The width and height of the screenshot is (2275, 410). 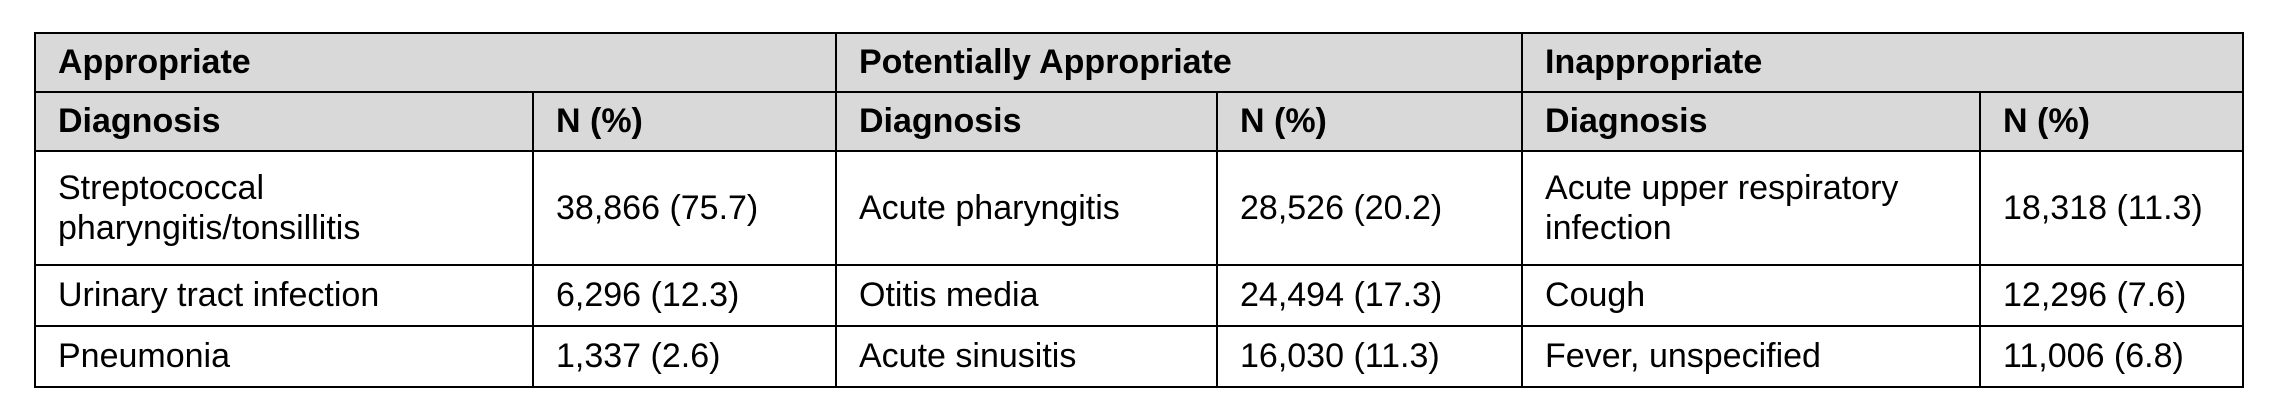 I want to click on diagnosis-cell: Cough, so click(x=1751, y=295).